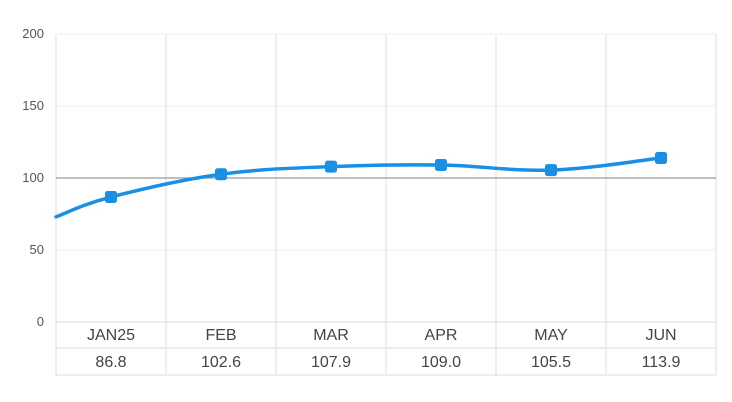 Image resolution: width=732 pixels, height=402 pixels. Describe the element at coordinates (40, 321) in the screenshot. I see `y-tick-label: 0` at that location.